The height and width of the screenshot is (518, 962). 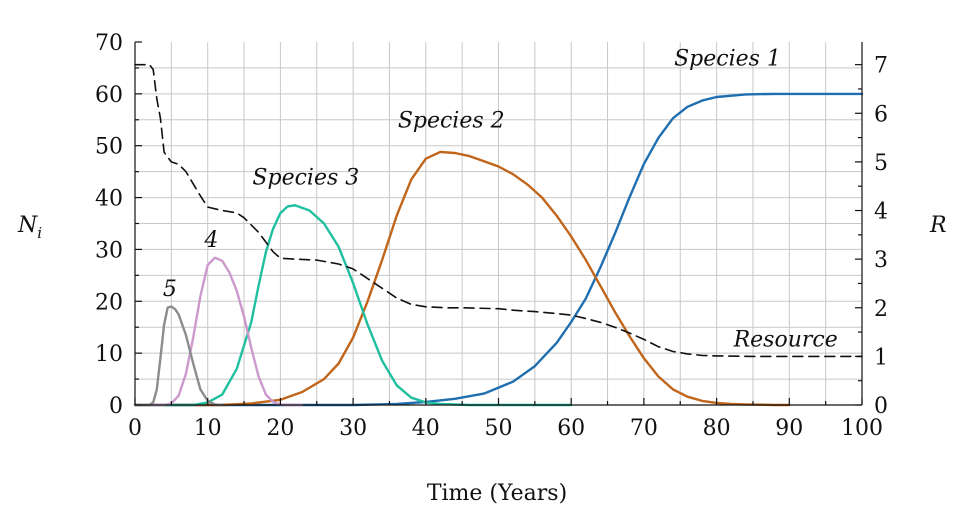 What do you see at coordinates (789, 428) in the screenshot?
I see `x-tick-label: 90` at bounding box center [789, 428].